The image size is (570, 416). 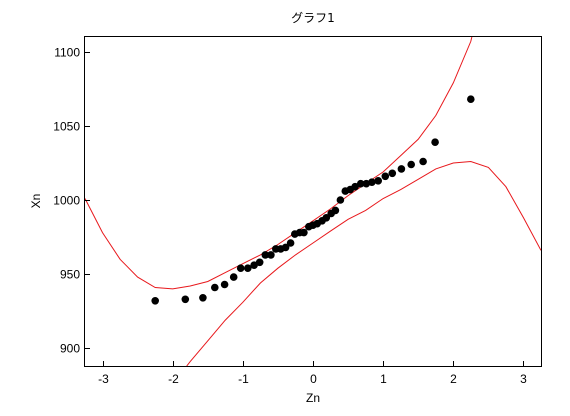 What do you see at coordinates (453, 379) in the screenshot?
I see `x-tick-label: 2` at bounding box center [453, 379].